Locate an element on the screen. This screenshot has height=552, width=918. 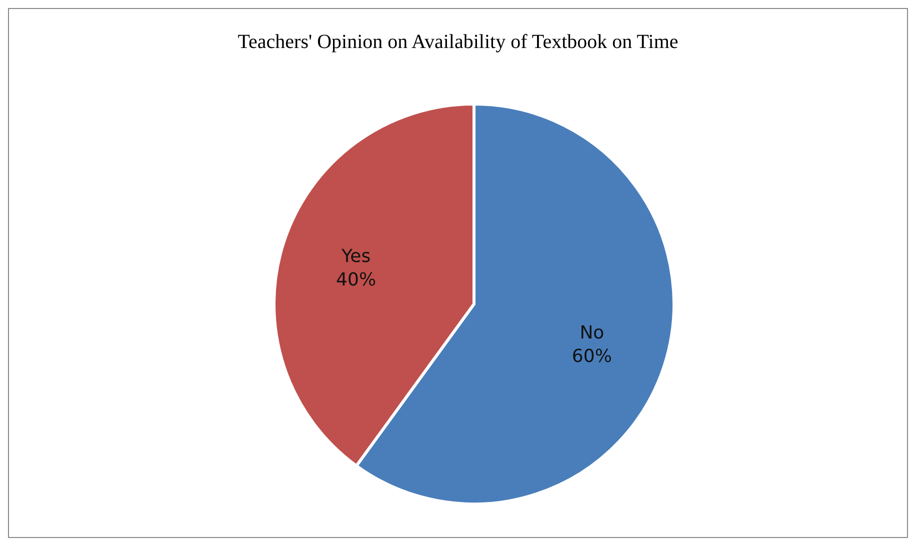
chart-title: Teachers' Opinion on Availability of Textbook on Time is located at coordinates (458, 42).